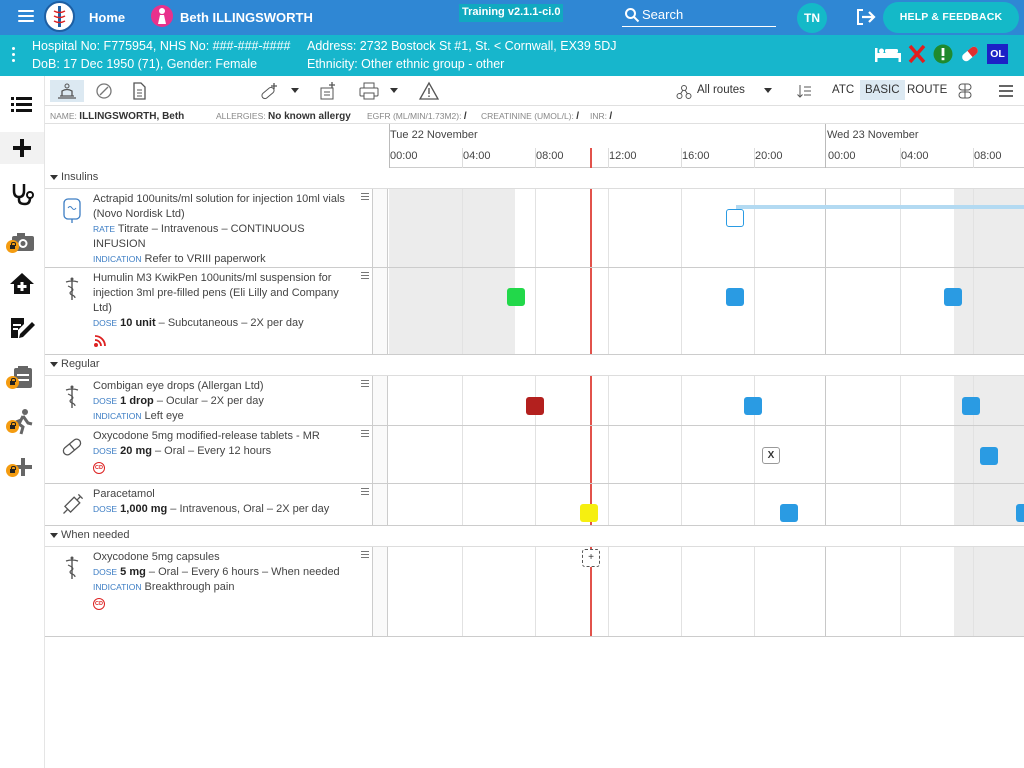  What do you see at coordinates (22, 284) in the screenshot?
I see `home-plus-icon` at bounding box center [22, 284].